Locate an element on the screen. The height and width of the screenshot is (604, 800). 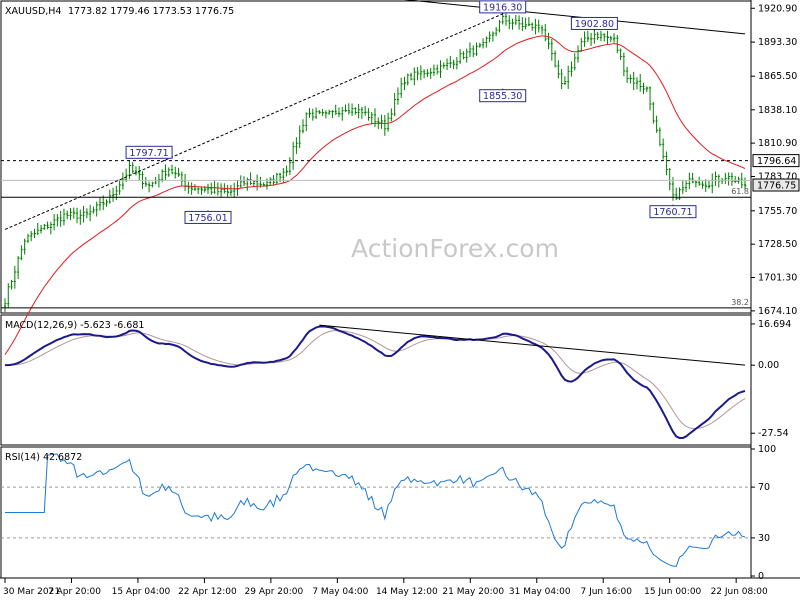
macd-trendline is located at coordinates (532, 345).